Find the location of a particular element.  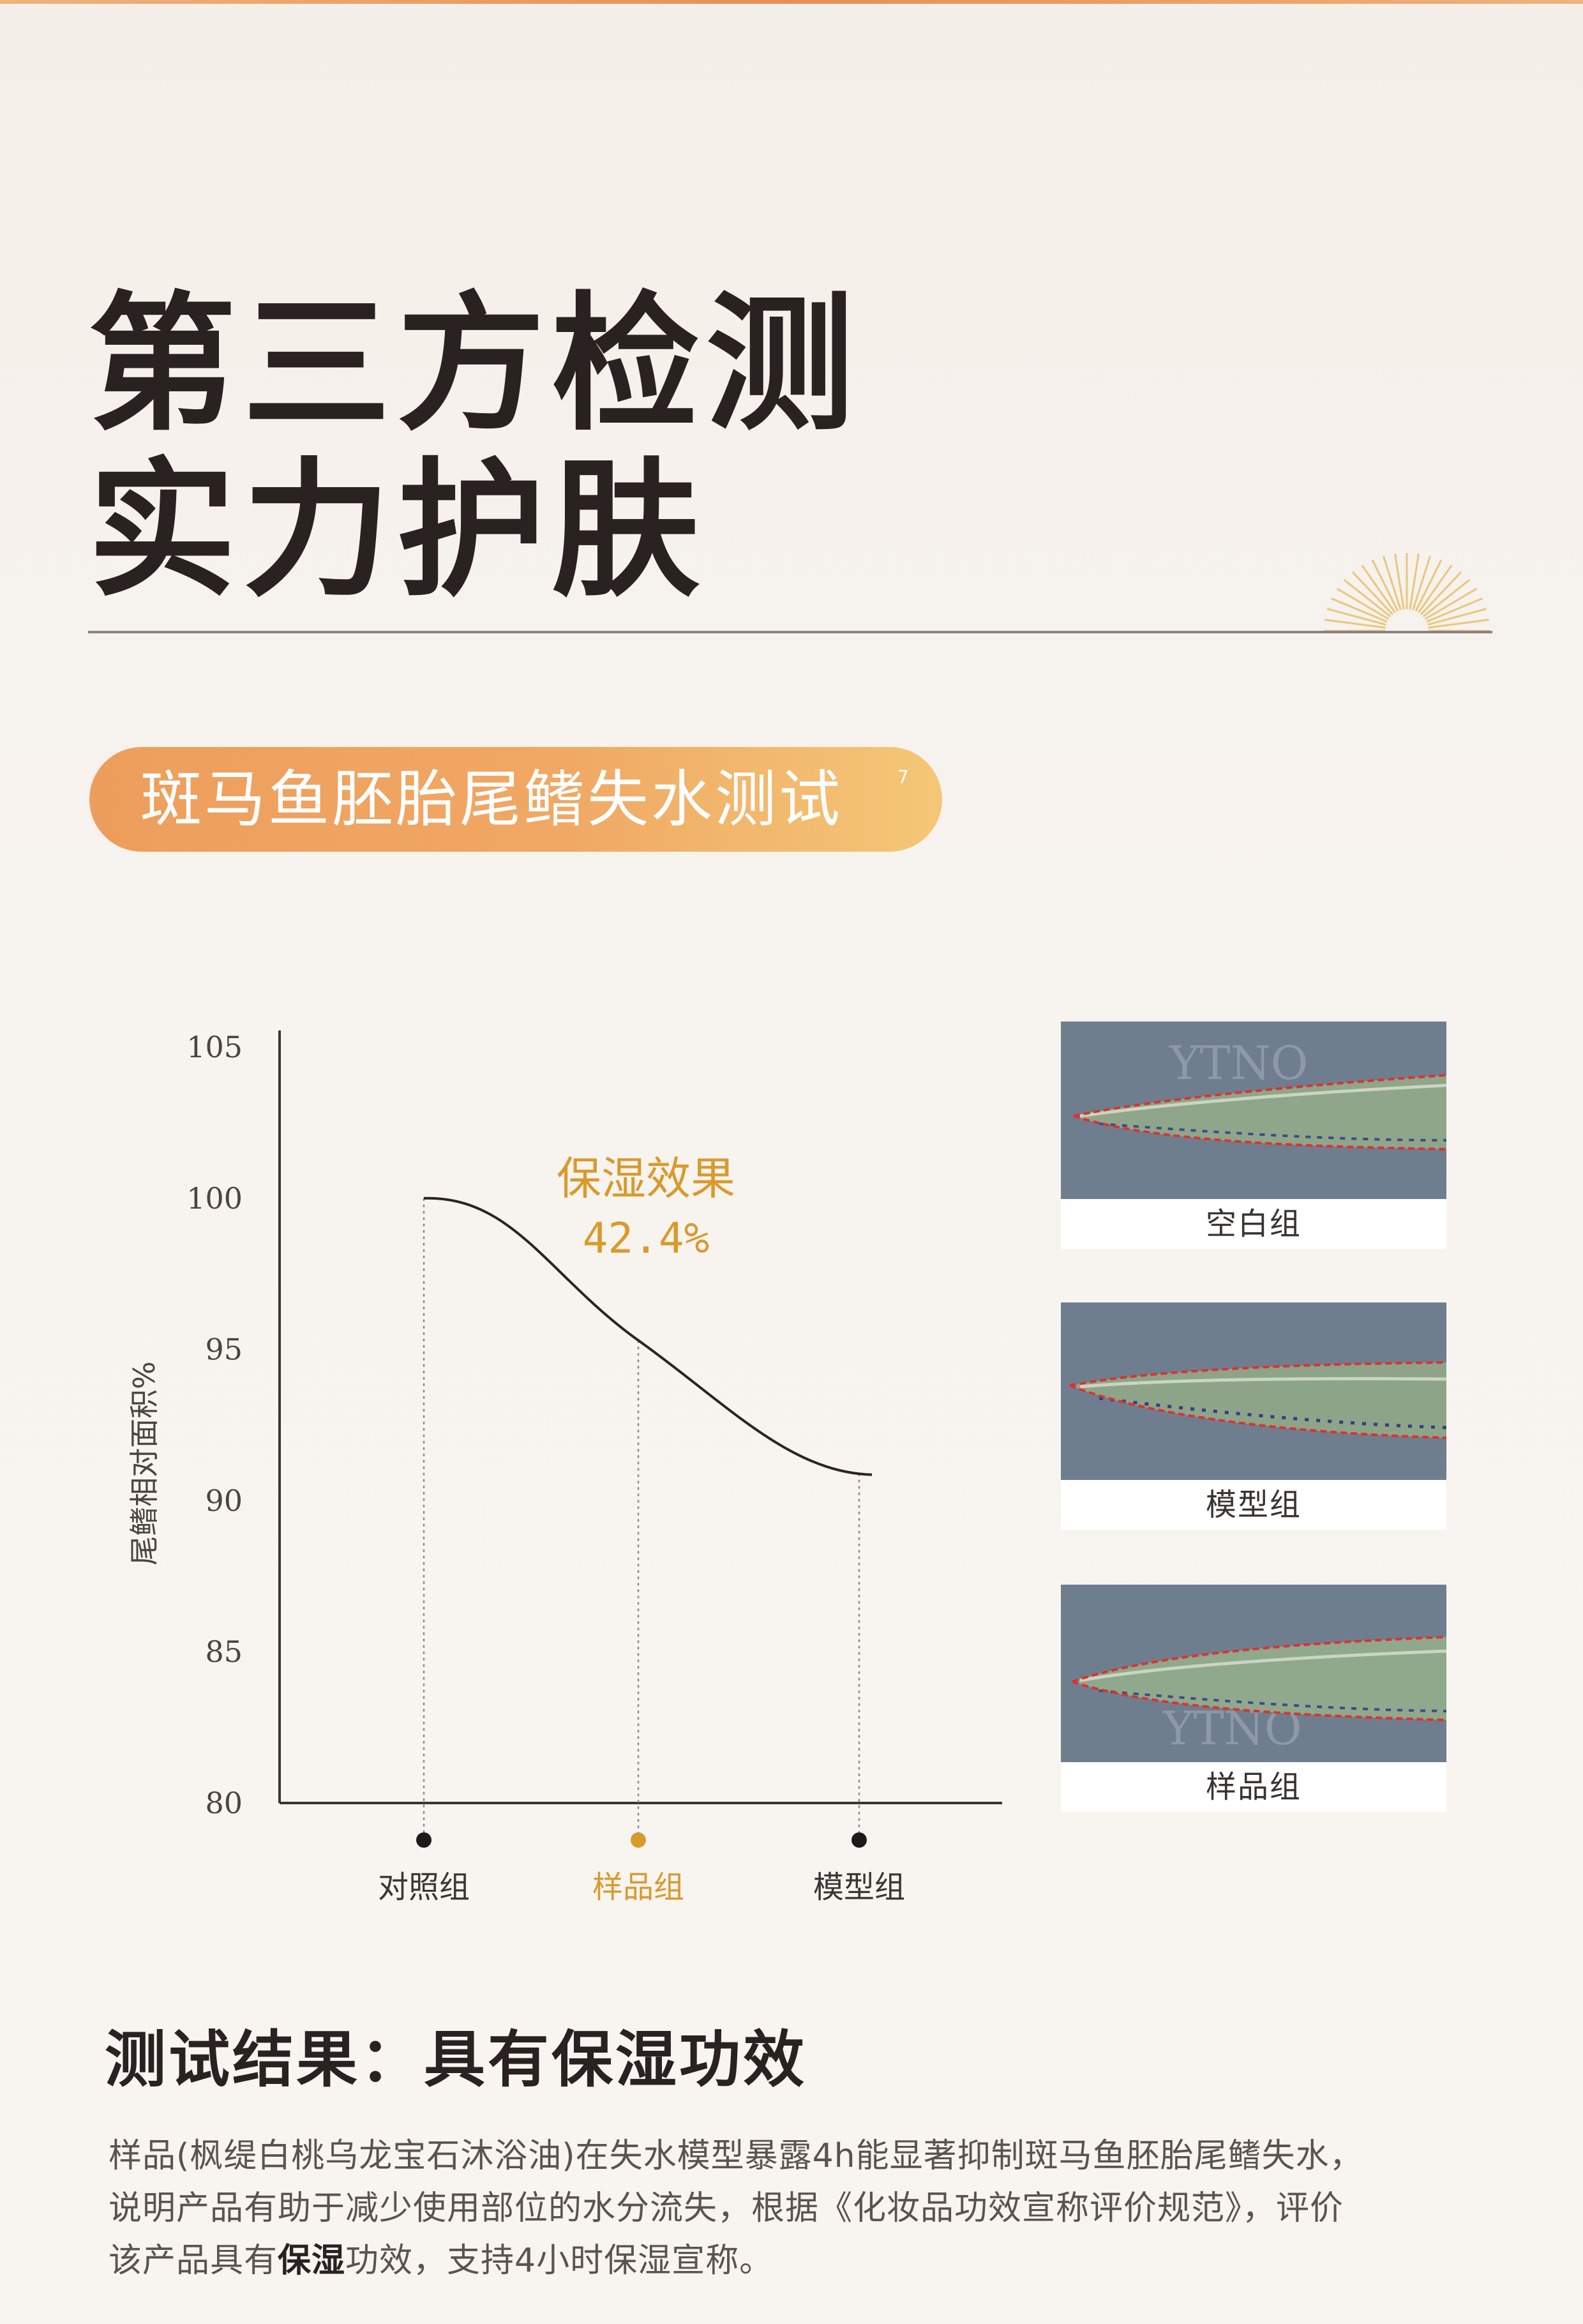

image-watermark: YTNO is located at coordinates (1239, 1063).